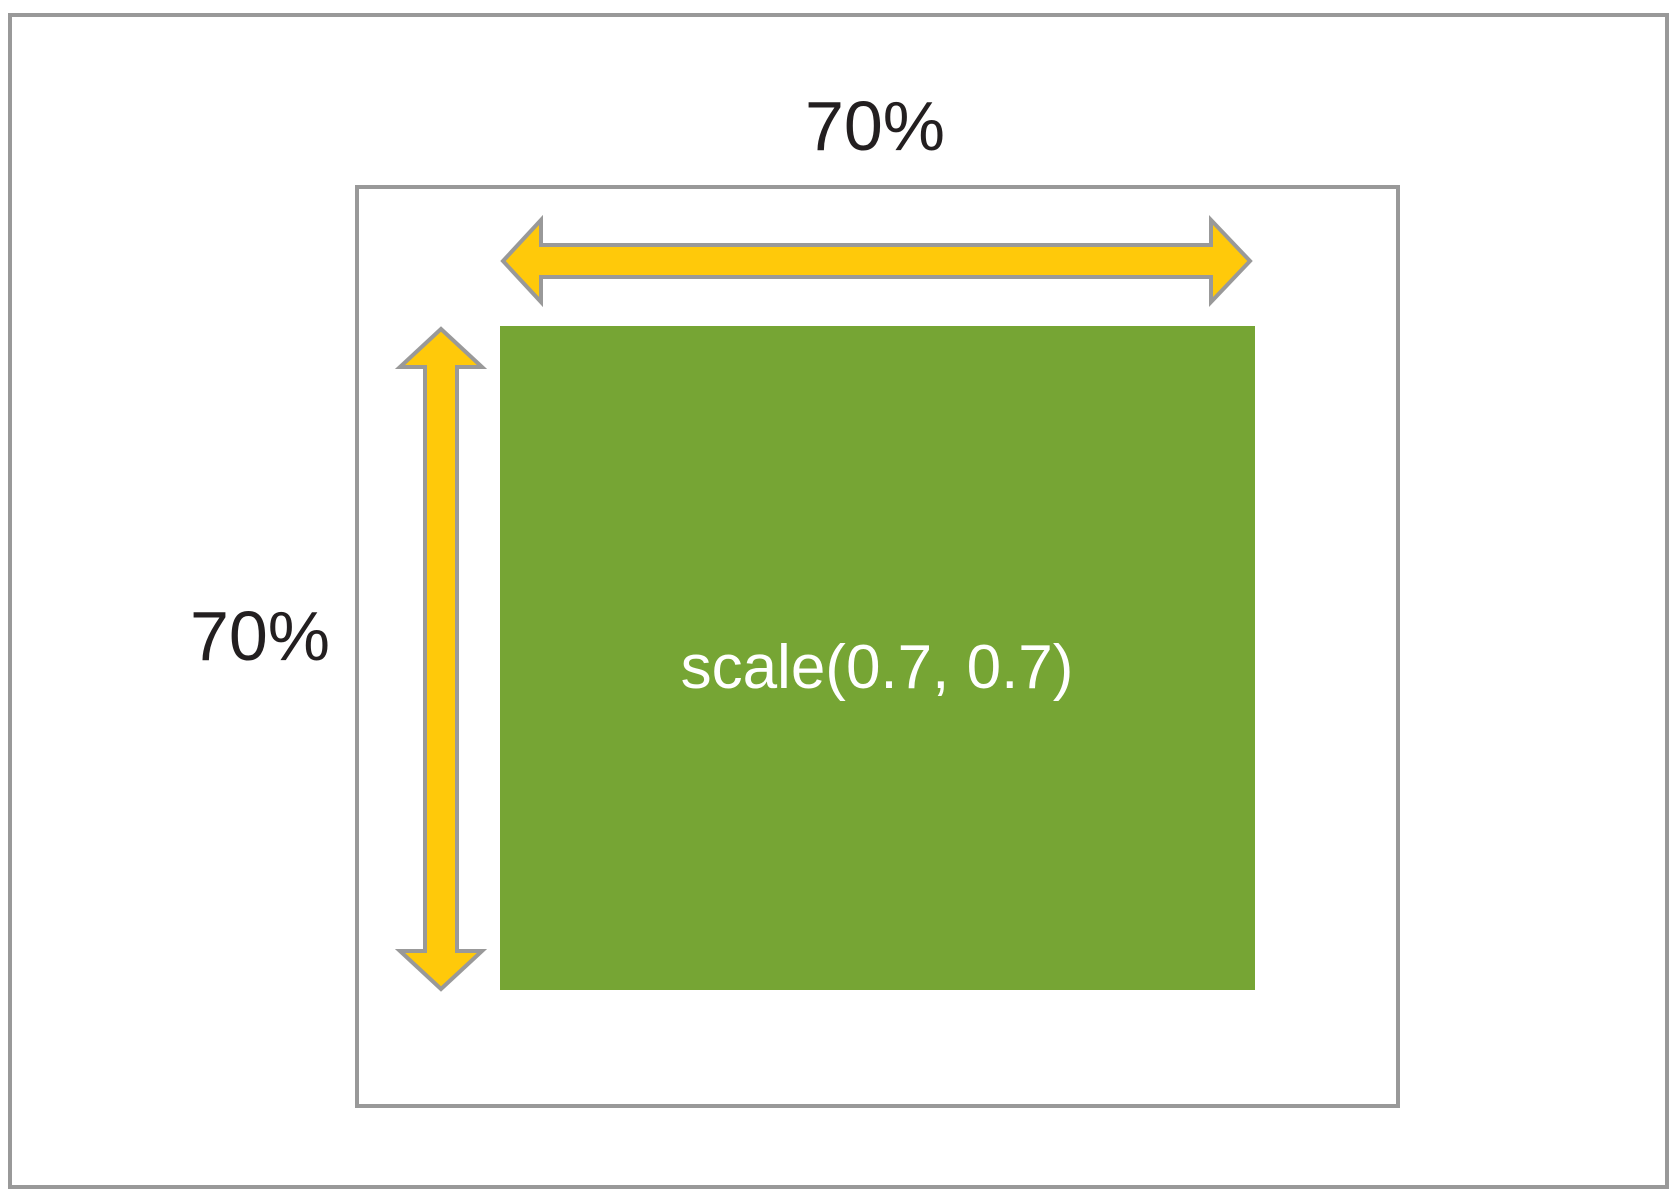 This screenshot has width=1678, height=1200. Describe the element at coordinates (875, 126) in the screenshot. I see `top-label: 70%` at that location.